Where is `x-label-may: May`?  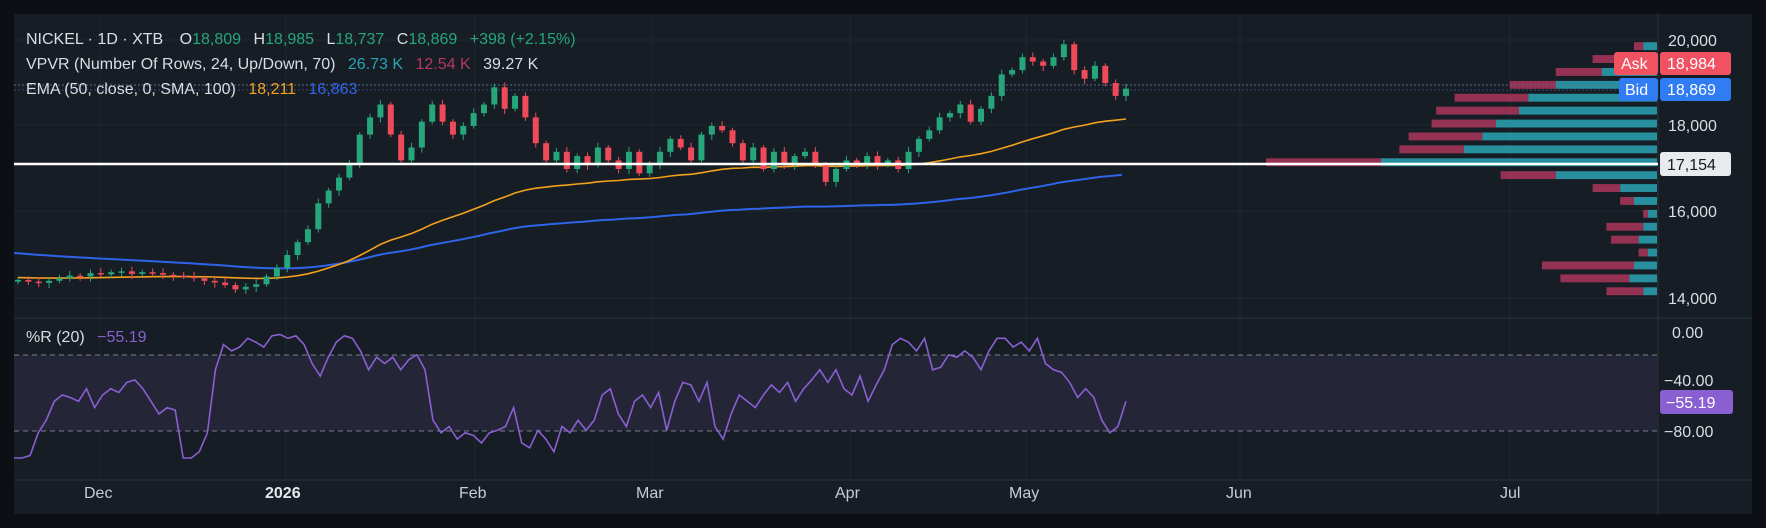
x-label-may: May is located at coordinates (1024, 493).